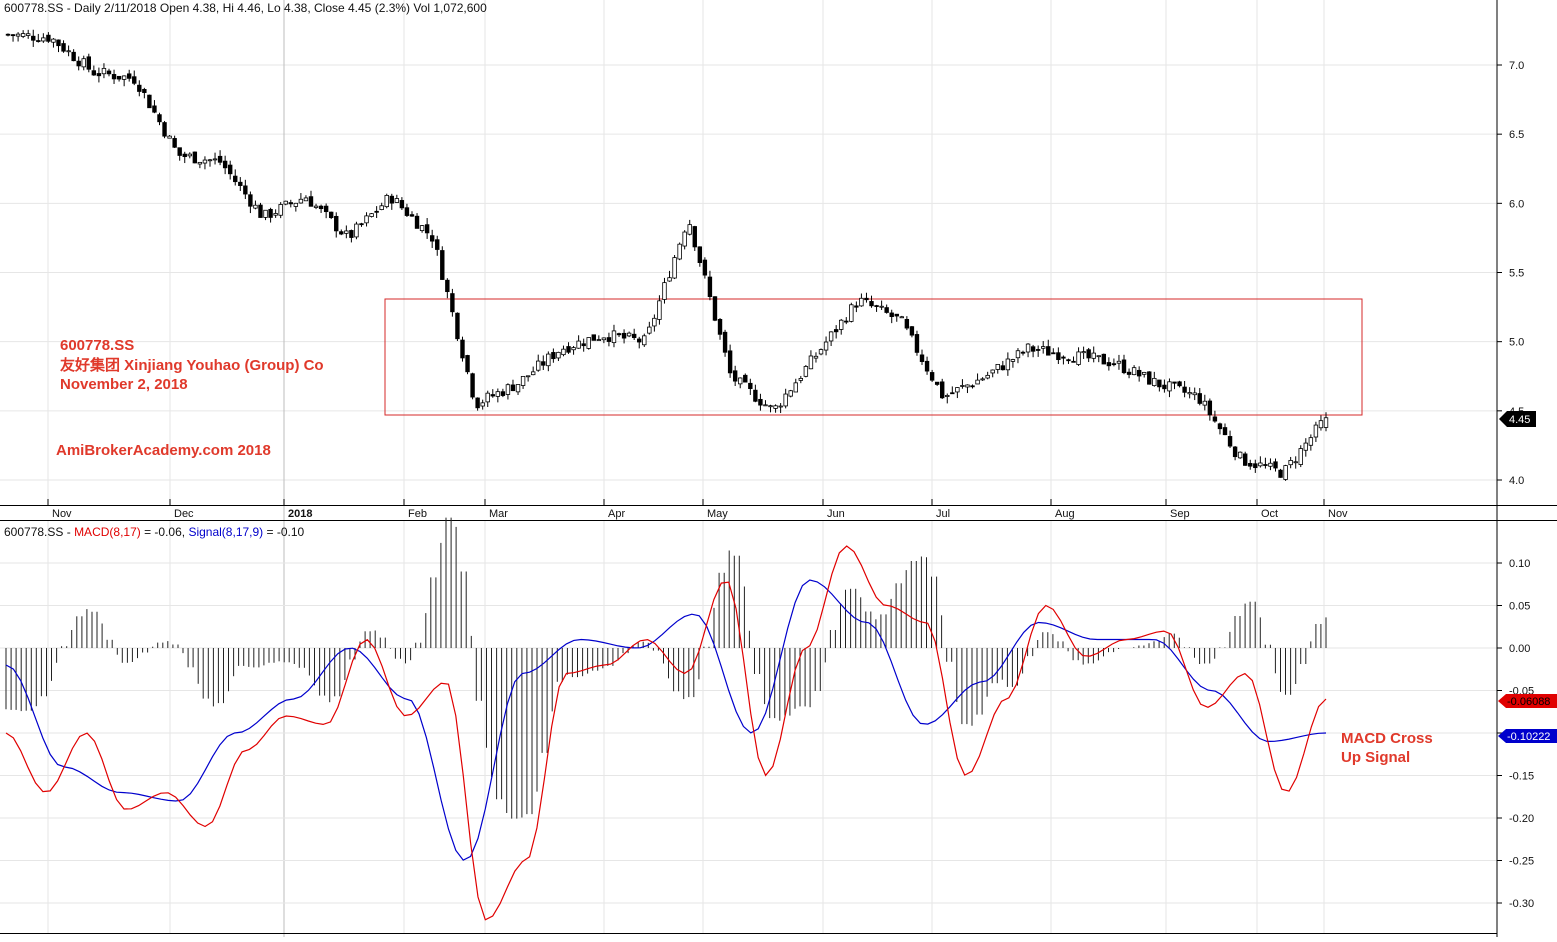  I want to click on macd-header-signal: Signal(8,17,9), so click(225, 532).